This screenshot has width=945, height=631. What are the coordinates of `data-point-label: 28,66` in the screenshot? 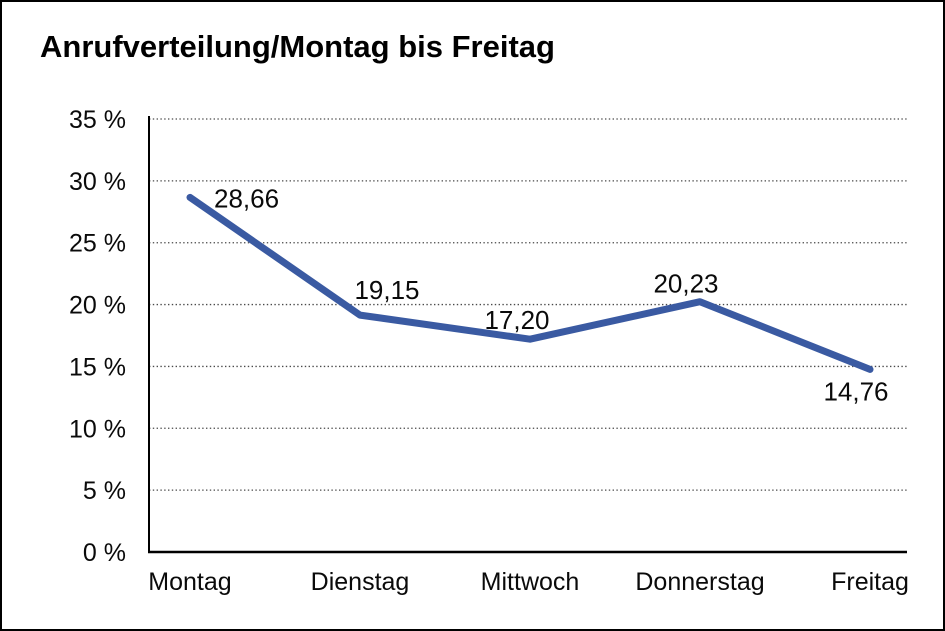 It's located at (246, 198).